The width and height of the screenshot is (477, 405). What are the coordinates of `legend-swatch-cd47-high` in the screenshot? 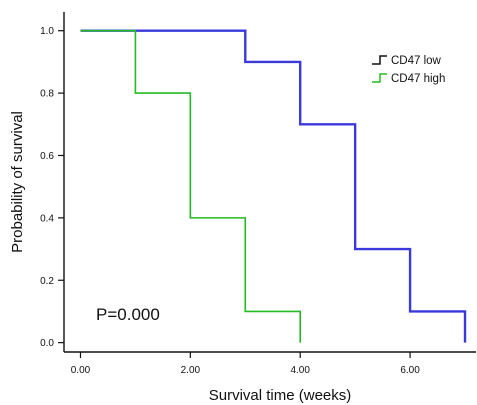 It's located at (379, 78).